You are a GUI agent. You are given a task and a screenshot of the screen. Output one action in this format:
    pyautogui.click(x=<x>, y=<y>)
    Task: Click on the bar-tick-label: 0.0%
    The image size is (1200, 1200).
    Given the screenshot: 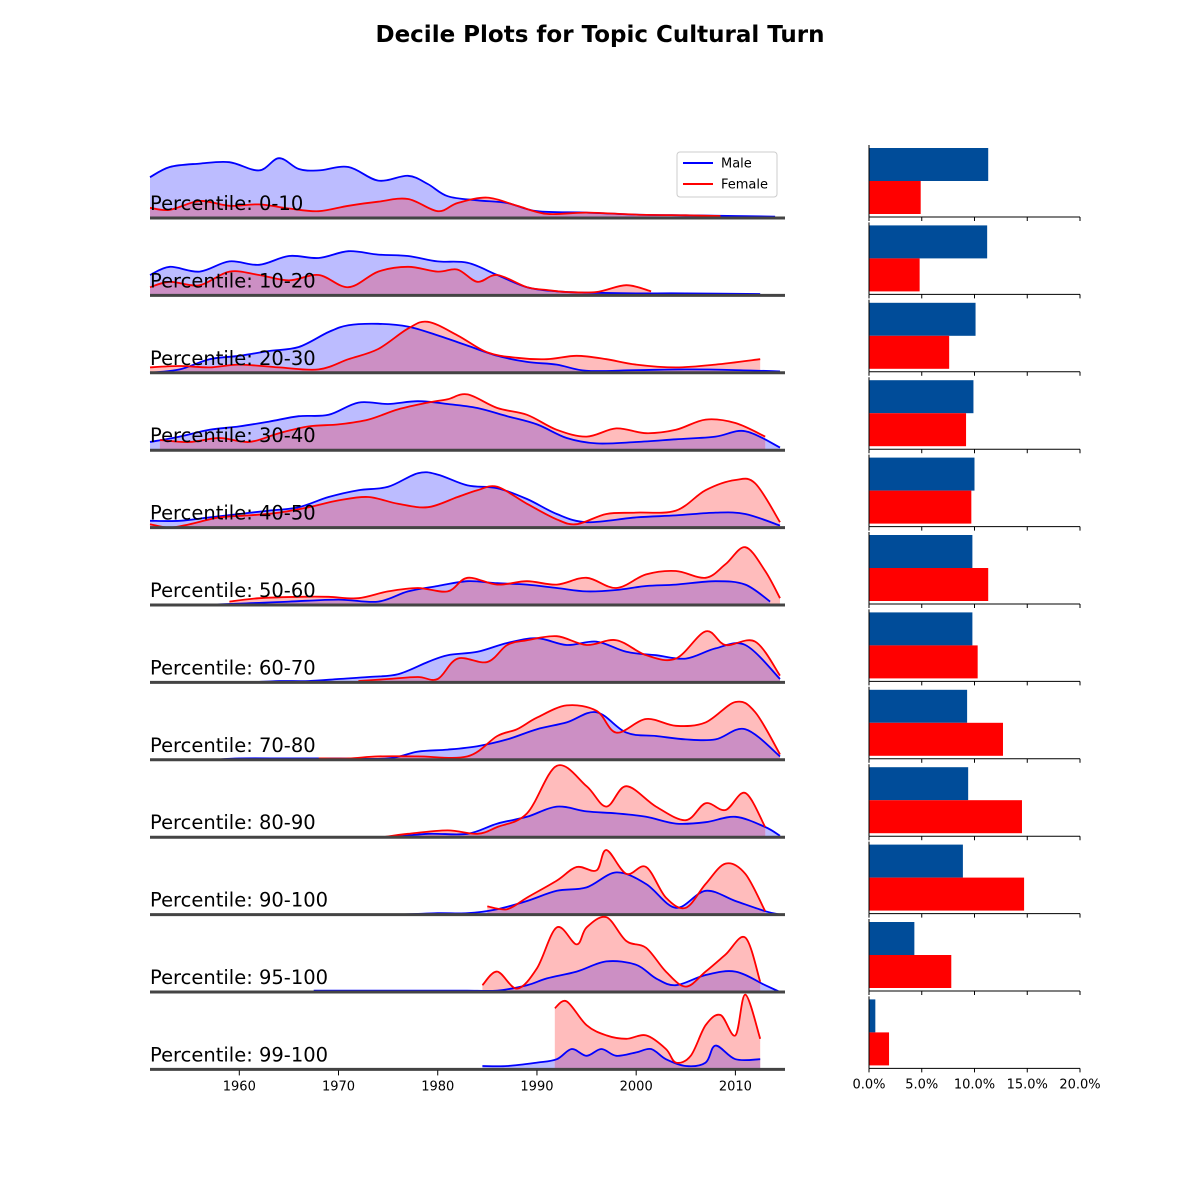 What is the action you would take?
    pyautogui.click(x=868, y=1084)
    